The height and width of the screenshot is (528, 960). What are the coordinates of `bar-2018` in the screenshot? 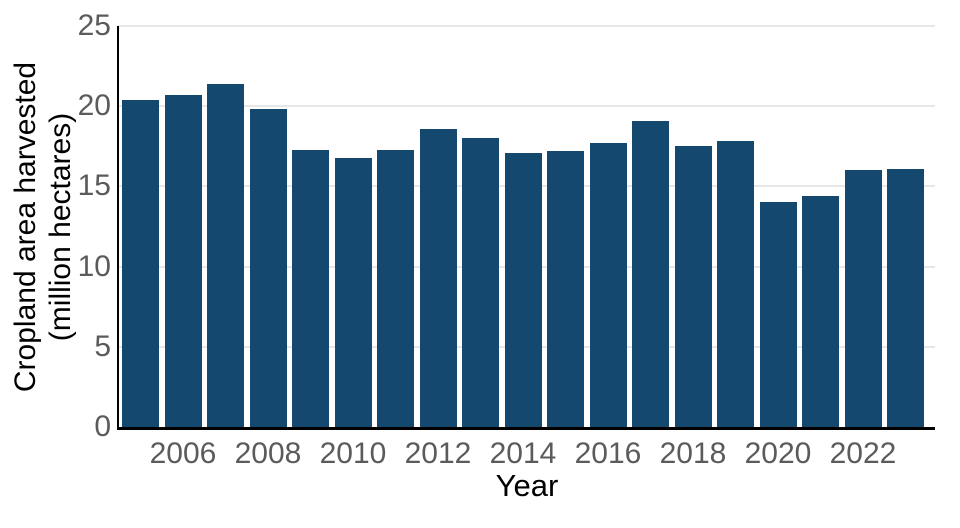 It's located at (693, 286).